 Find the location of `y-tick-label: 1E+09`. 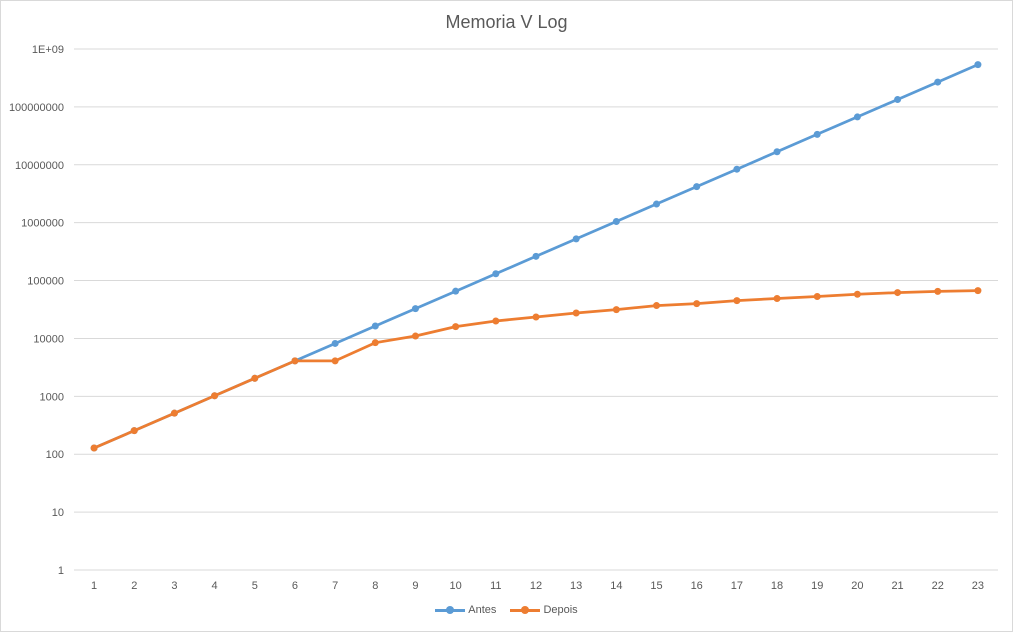

y-tick-label: 1E+09 is located at coordinates (48, 50).